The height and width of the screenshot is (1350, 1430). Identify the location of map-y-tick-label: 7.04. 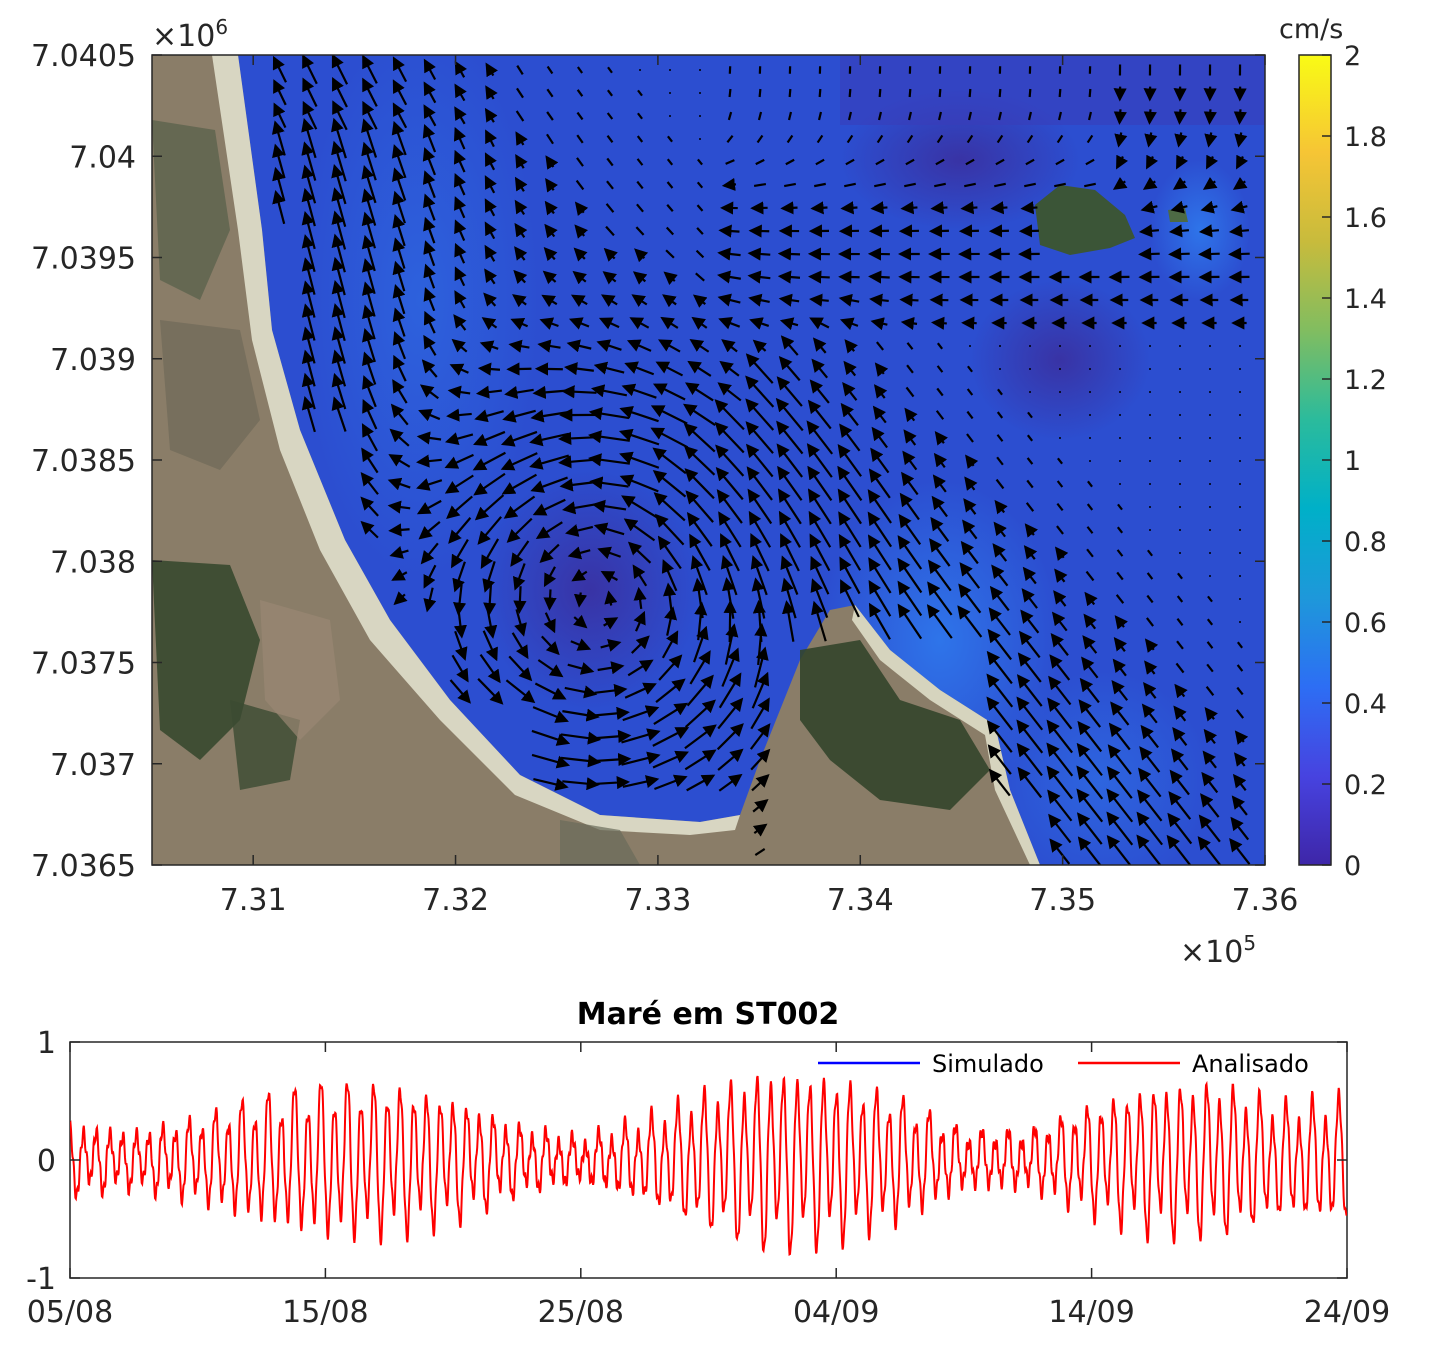
(102, 157).